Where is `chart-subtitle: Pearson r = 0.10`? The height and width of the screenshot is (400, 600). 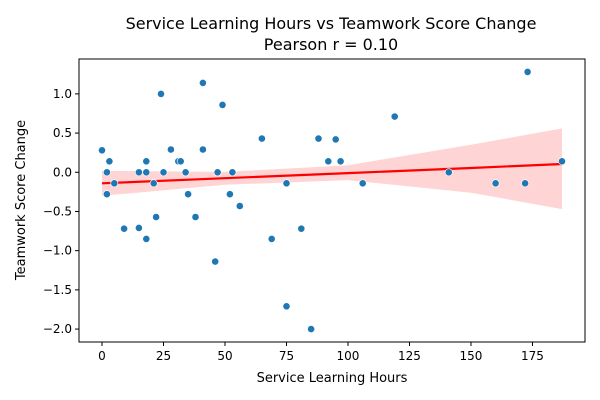 chart-subtitle: Pearson r = 0.10 is located at coordinates (331, 44).